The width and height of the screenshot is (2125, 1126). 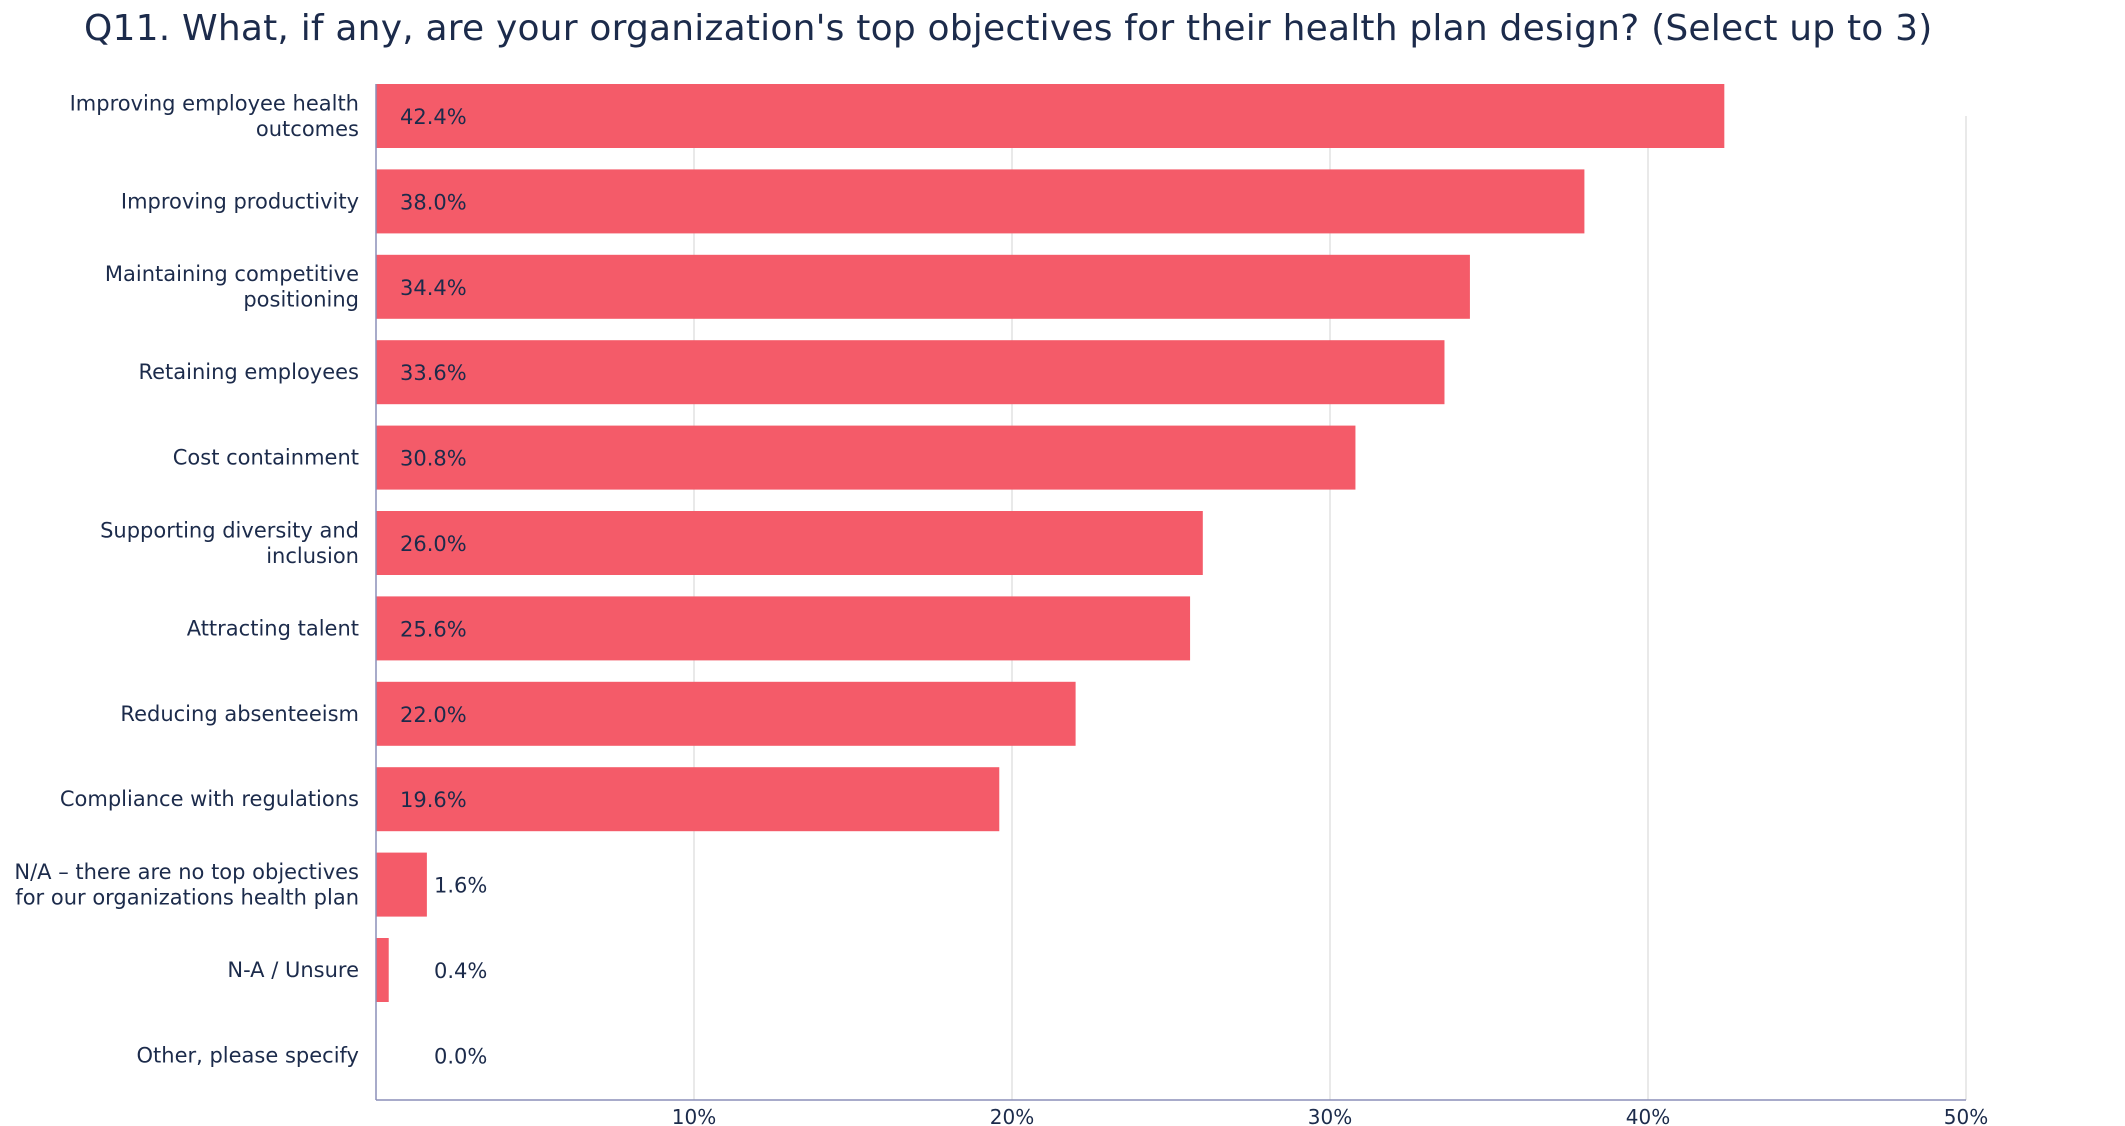 I want to click on category-label: Retaining employees, so click(x=248, y=372).